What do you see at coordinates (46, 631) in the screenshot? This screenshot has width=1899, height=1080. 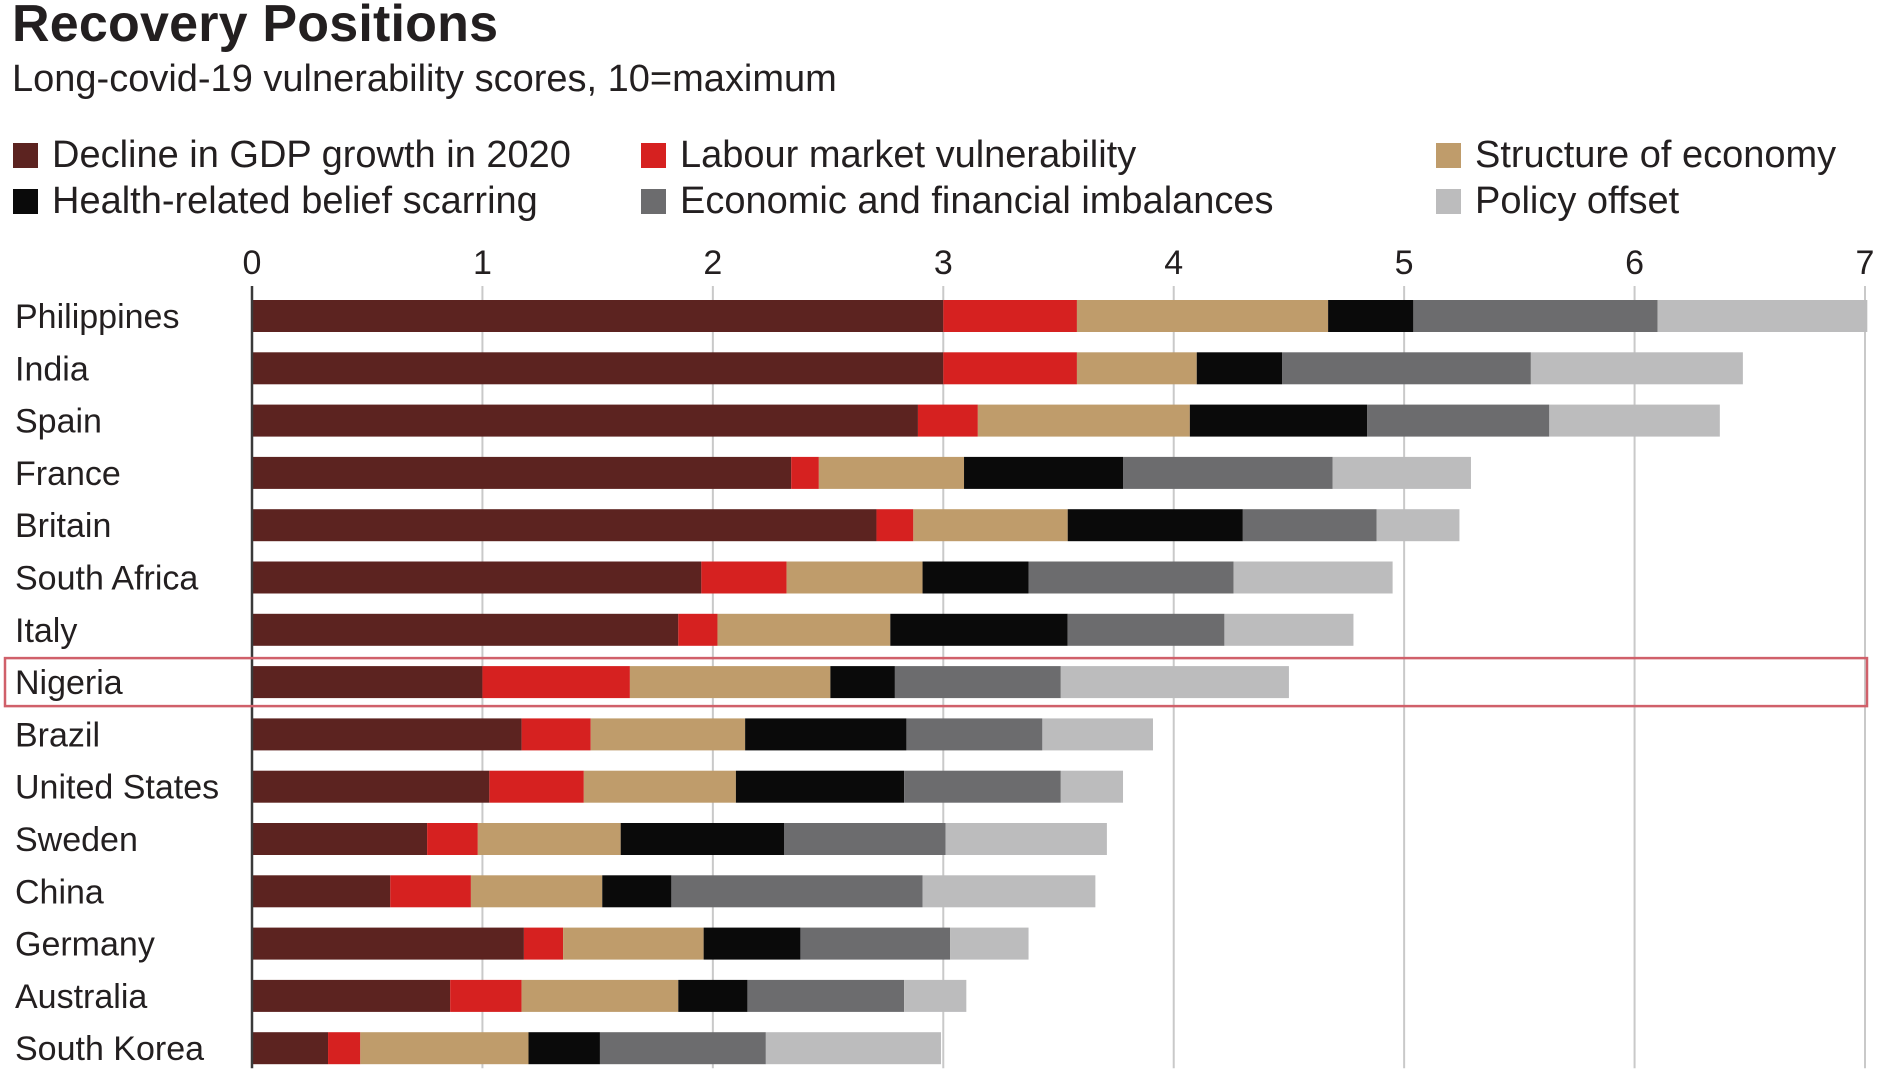 I see `category-label: Italy` at bounding box center [46, 631].